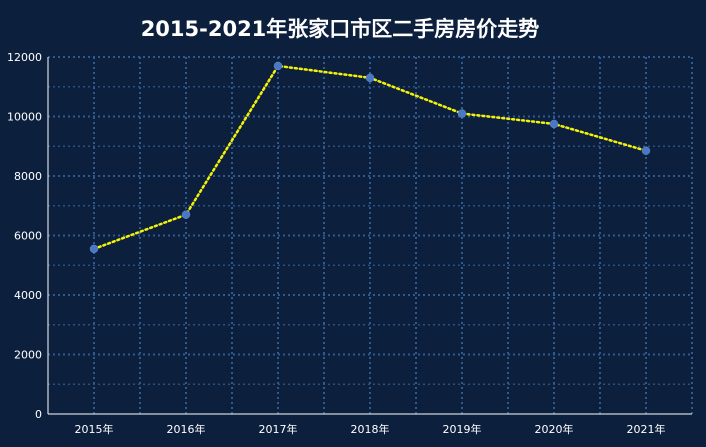 Image resolution: width=706 pixels, height=447 pixels. Describe the element at coordinates (186, 429) in the screenshot. I see `x-tick-label: 2016年` at that location.